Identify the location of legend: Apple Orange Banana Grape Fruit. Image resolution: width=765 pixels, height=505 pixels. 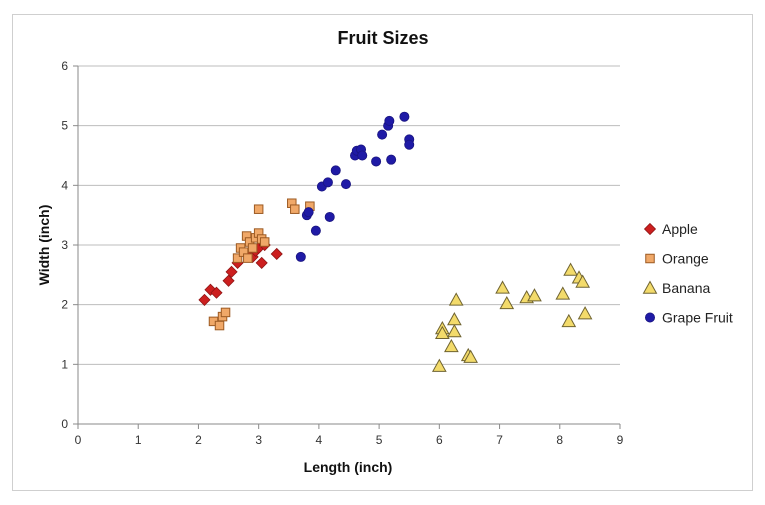
(687, 273).